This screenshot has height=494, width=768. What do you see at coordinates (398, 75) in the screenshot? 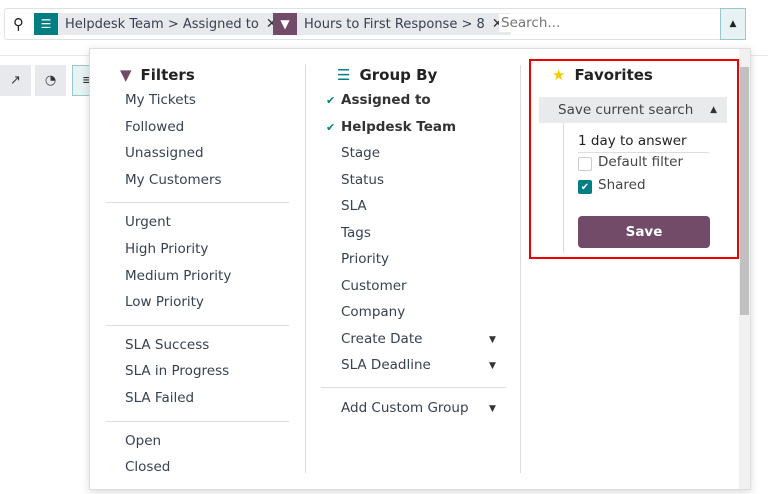
I see `groupby-title: Group By` at bounding box center [398, 75].